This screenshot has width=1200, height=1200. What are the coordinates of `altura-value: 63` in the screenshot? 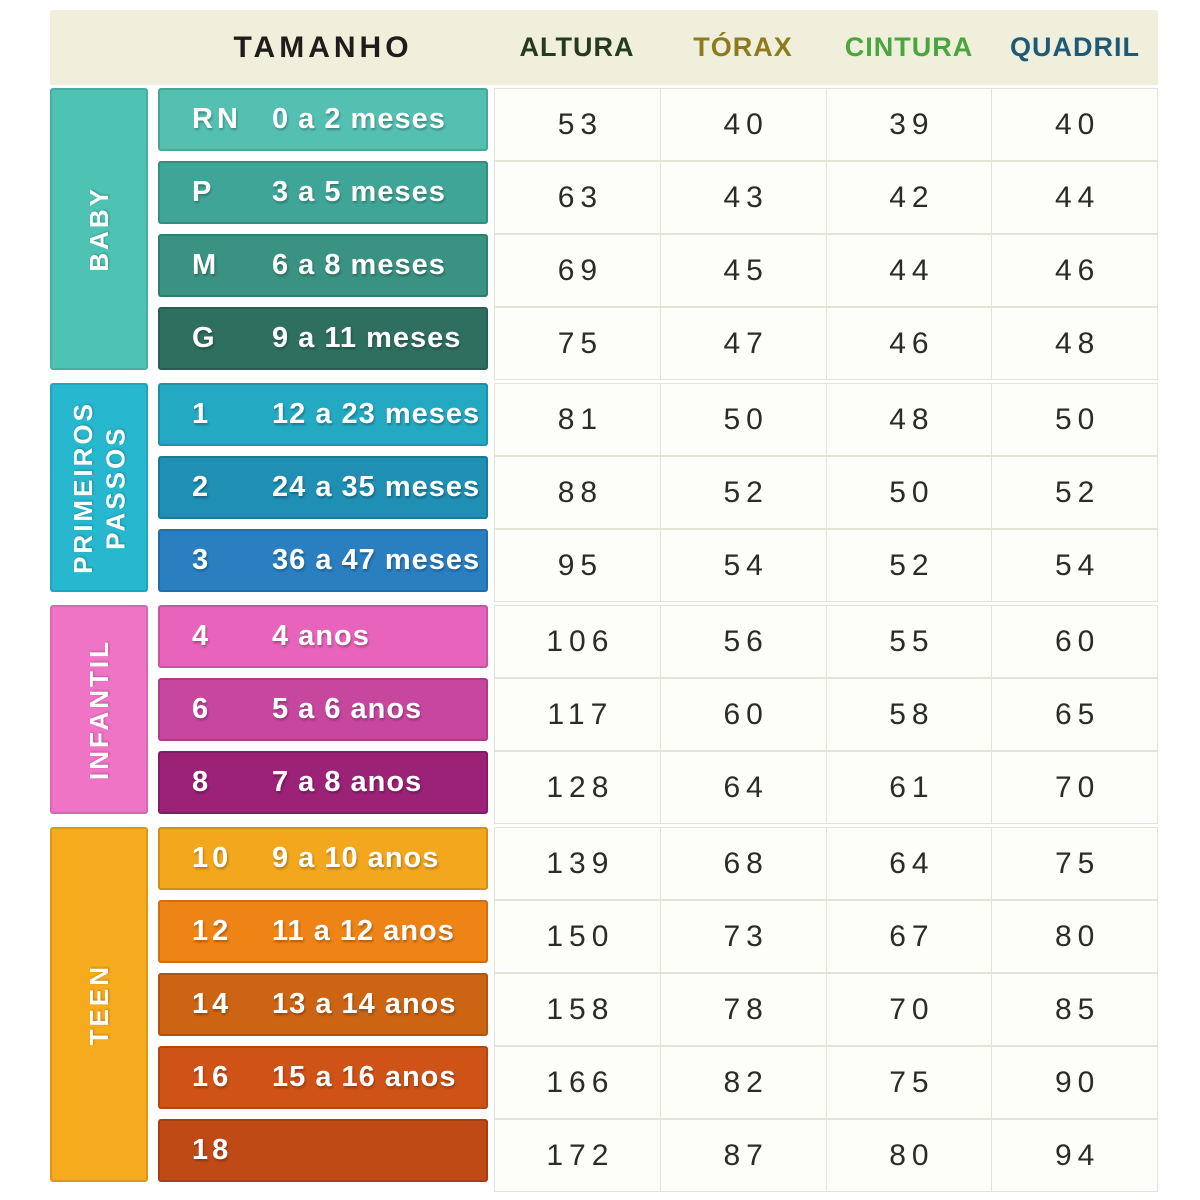 It's located at (580, 197).